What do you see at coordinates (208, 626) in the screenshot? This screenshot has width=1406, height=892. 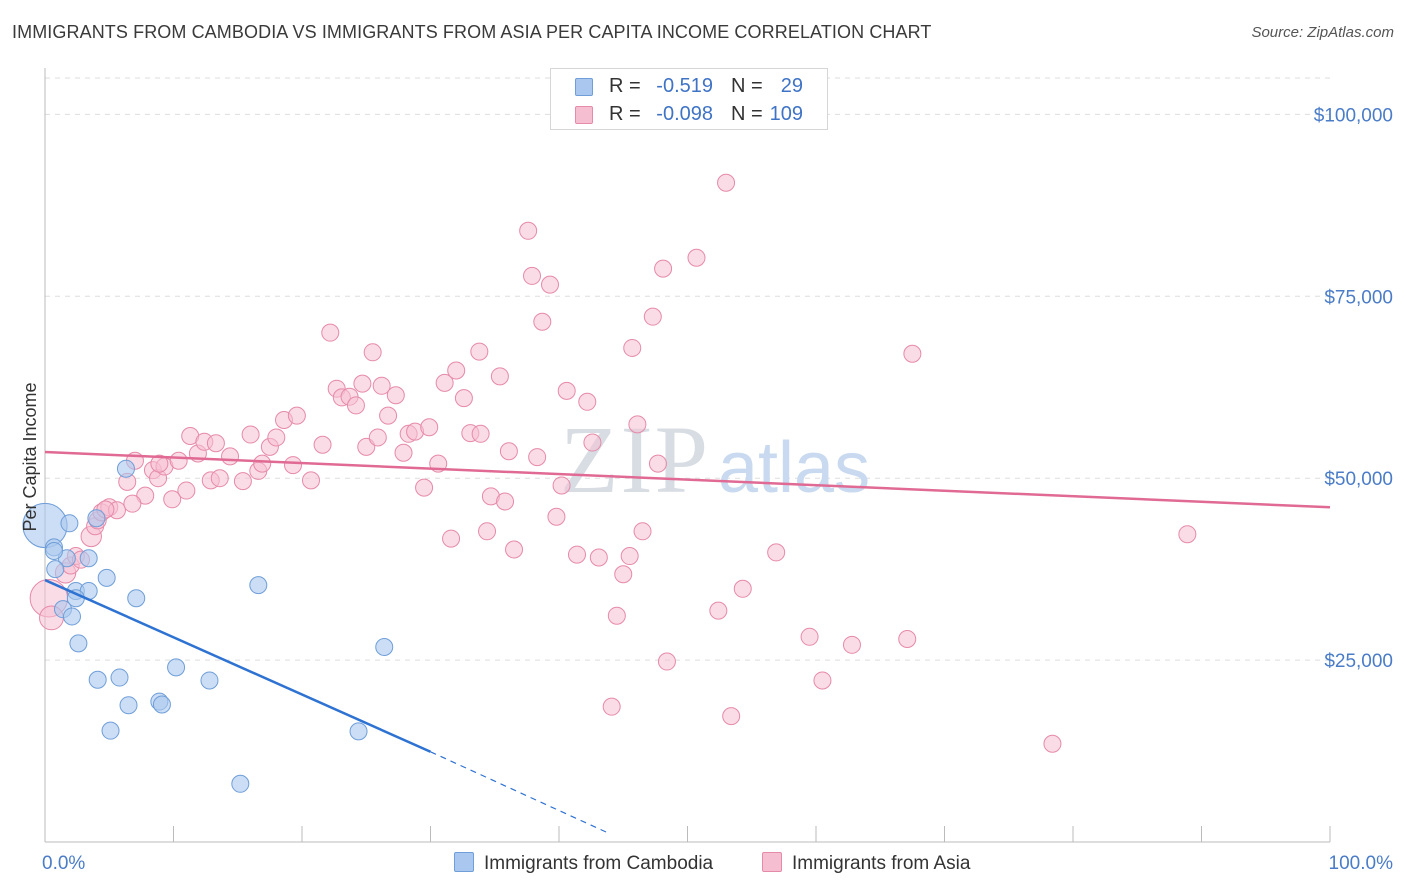 I see `series-cambodia-points` at bounding box center [208, 626].